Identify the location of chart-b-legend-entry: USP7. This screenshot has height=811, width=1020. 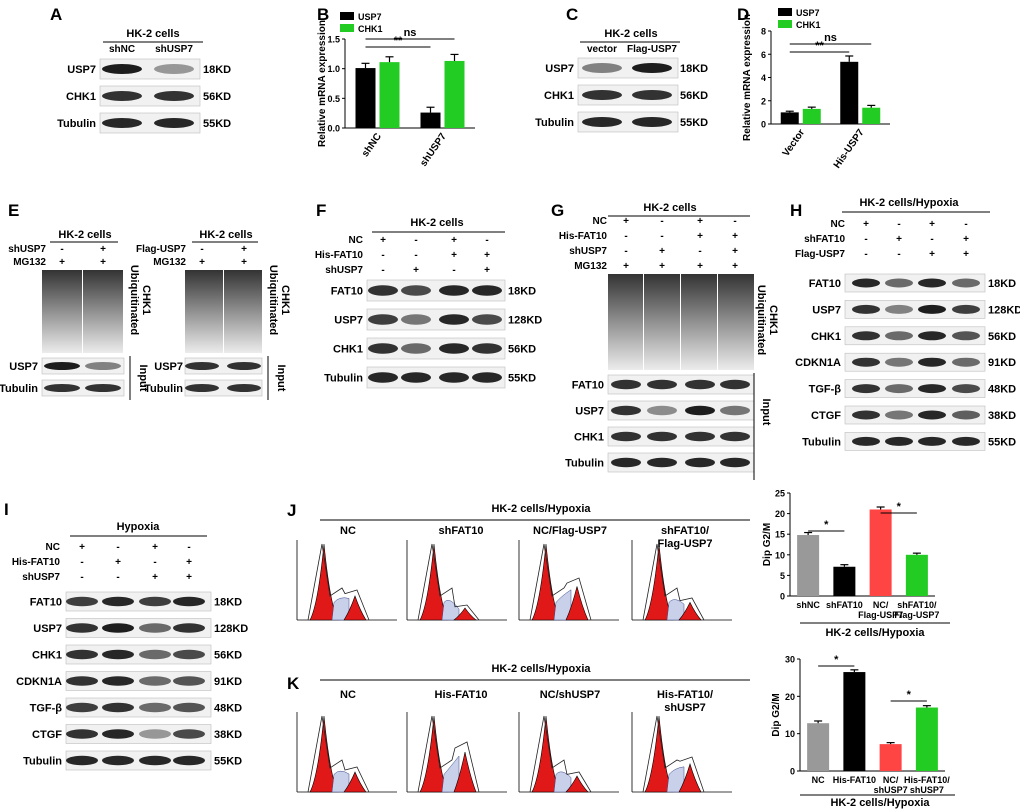
(370, 17).